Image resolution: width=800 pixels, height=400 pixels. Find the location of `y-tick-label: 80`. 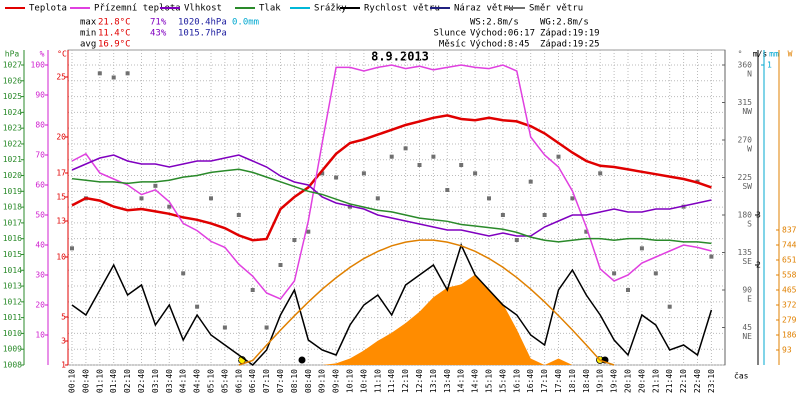

y-tick-label: 80 is located at coordinates (40, 125).